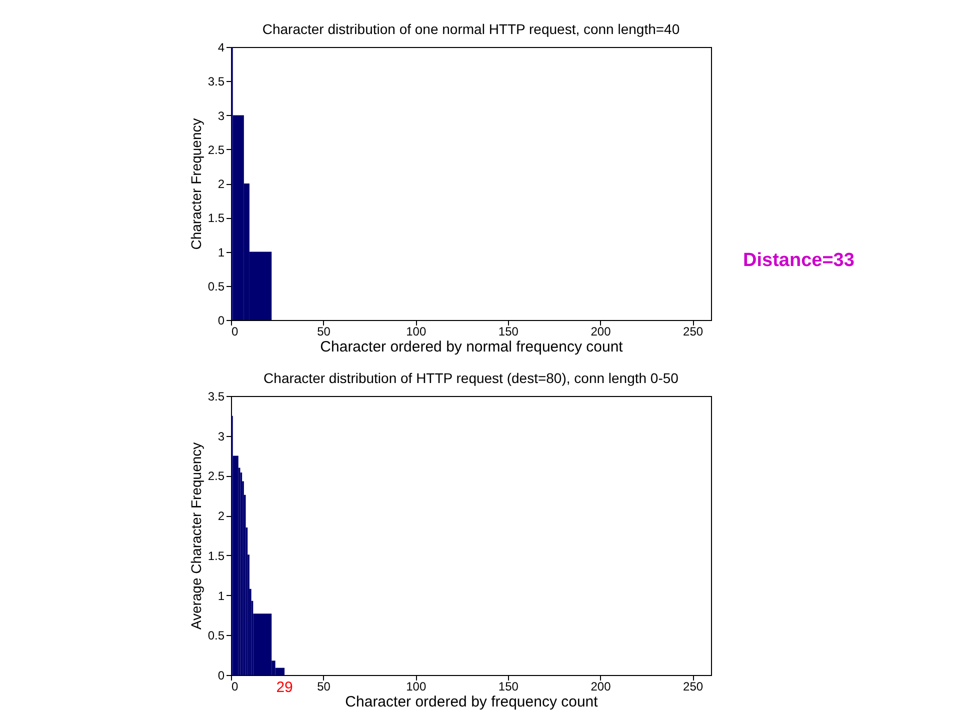 The width and height of the screenshot is (960, 719). I want to click on x-axis-title: Character ordered by normal frequency count, so click(472, 347).